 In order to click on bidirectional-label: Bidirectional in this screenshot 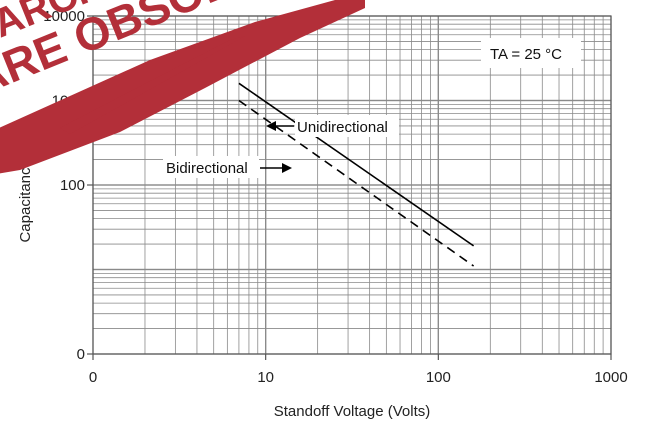, I will do `click(207, 168)`.